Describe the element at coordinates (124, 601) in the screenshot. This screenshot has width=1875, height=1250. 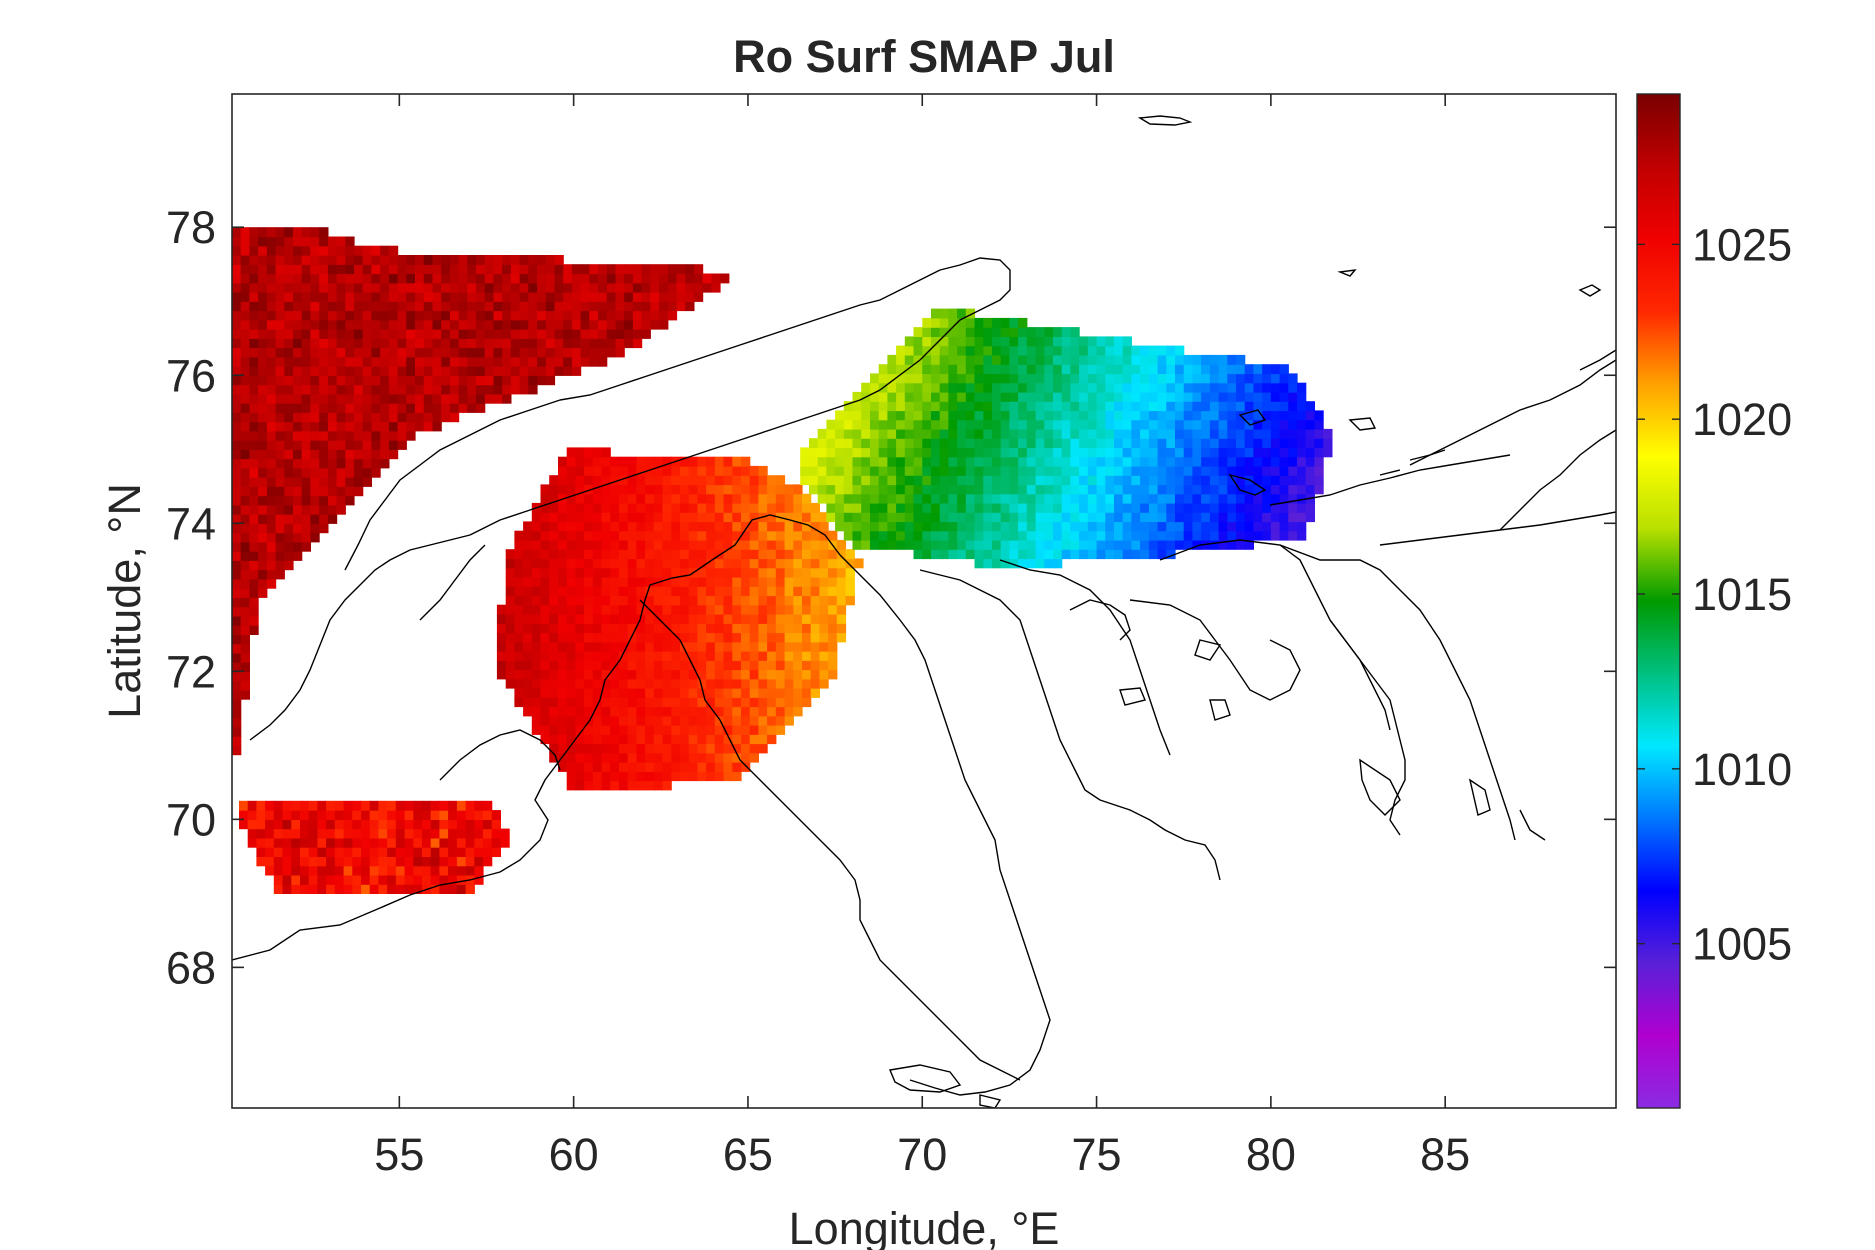
I see `y-axis-label: Latitude, °N` at that location.